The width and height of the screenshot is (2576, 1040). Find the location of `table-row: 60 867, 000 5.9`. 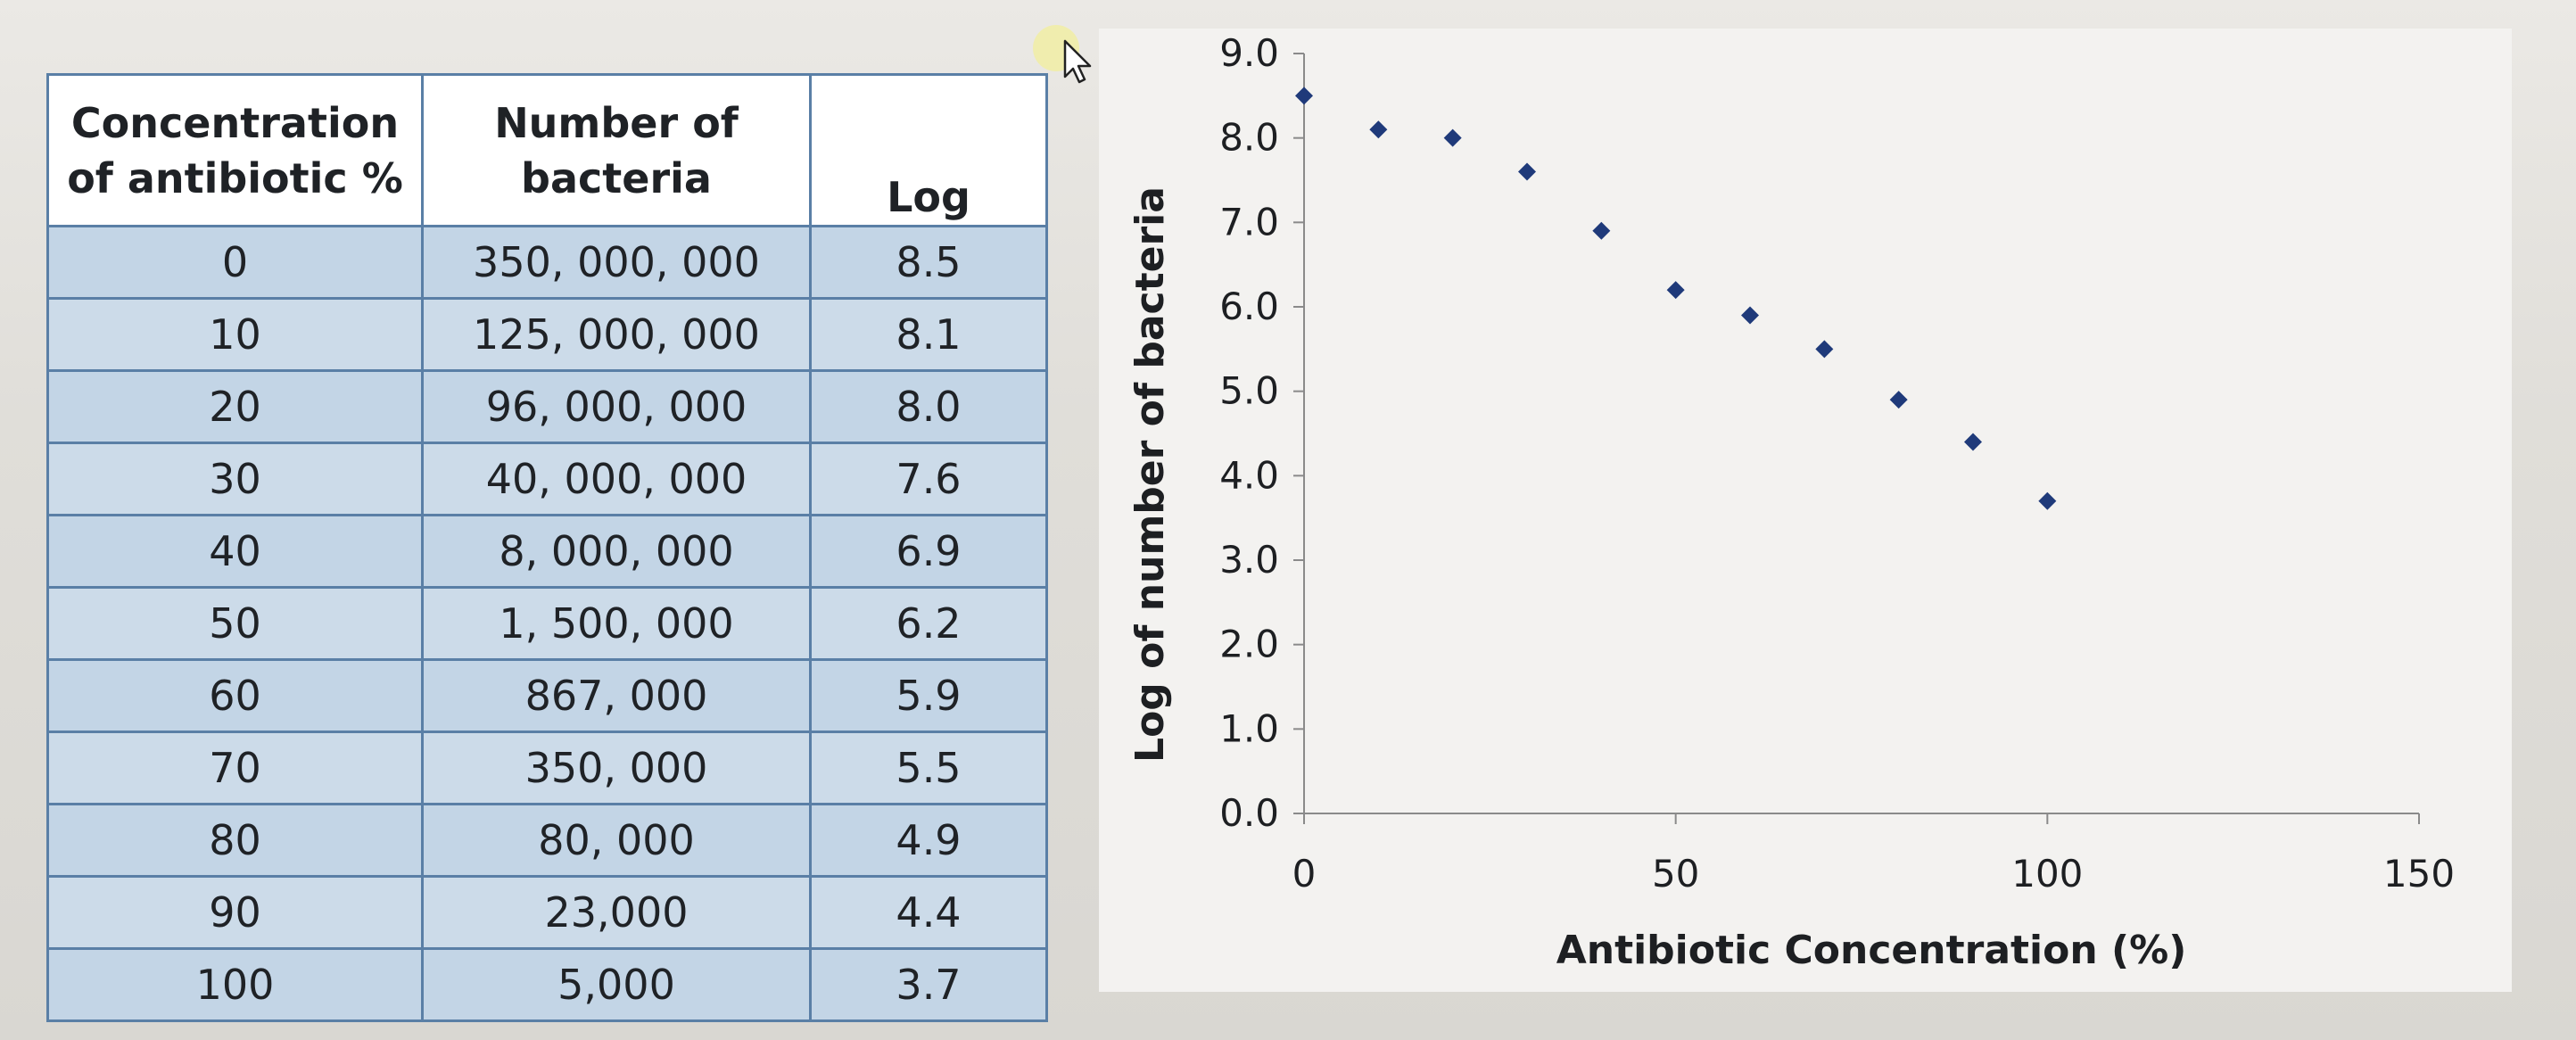

table-row: 60 867, 000 5.9 is located at coordinates (547, 695).